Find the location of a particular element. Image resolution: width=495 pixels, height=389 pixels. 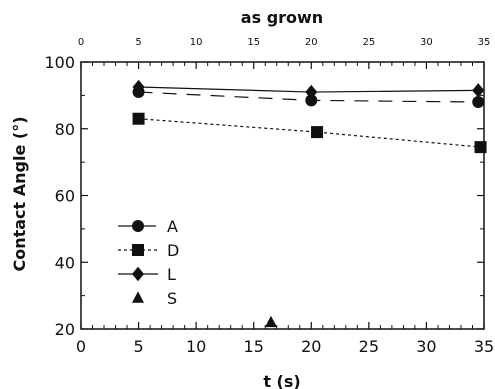

legend-label-A: A is located at coordinates (172, 226).